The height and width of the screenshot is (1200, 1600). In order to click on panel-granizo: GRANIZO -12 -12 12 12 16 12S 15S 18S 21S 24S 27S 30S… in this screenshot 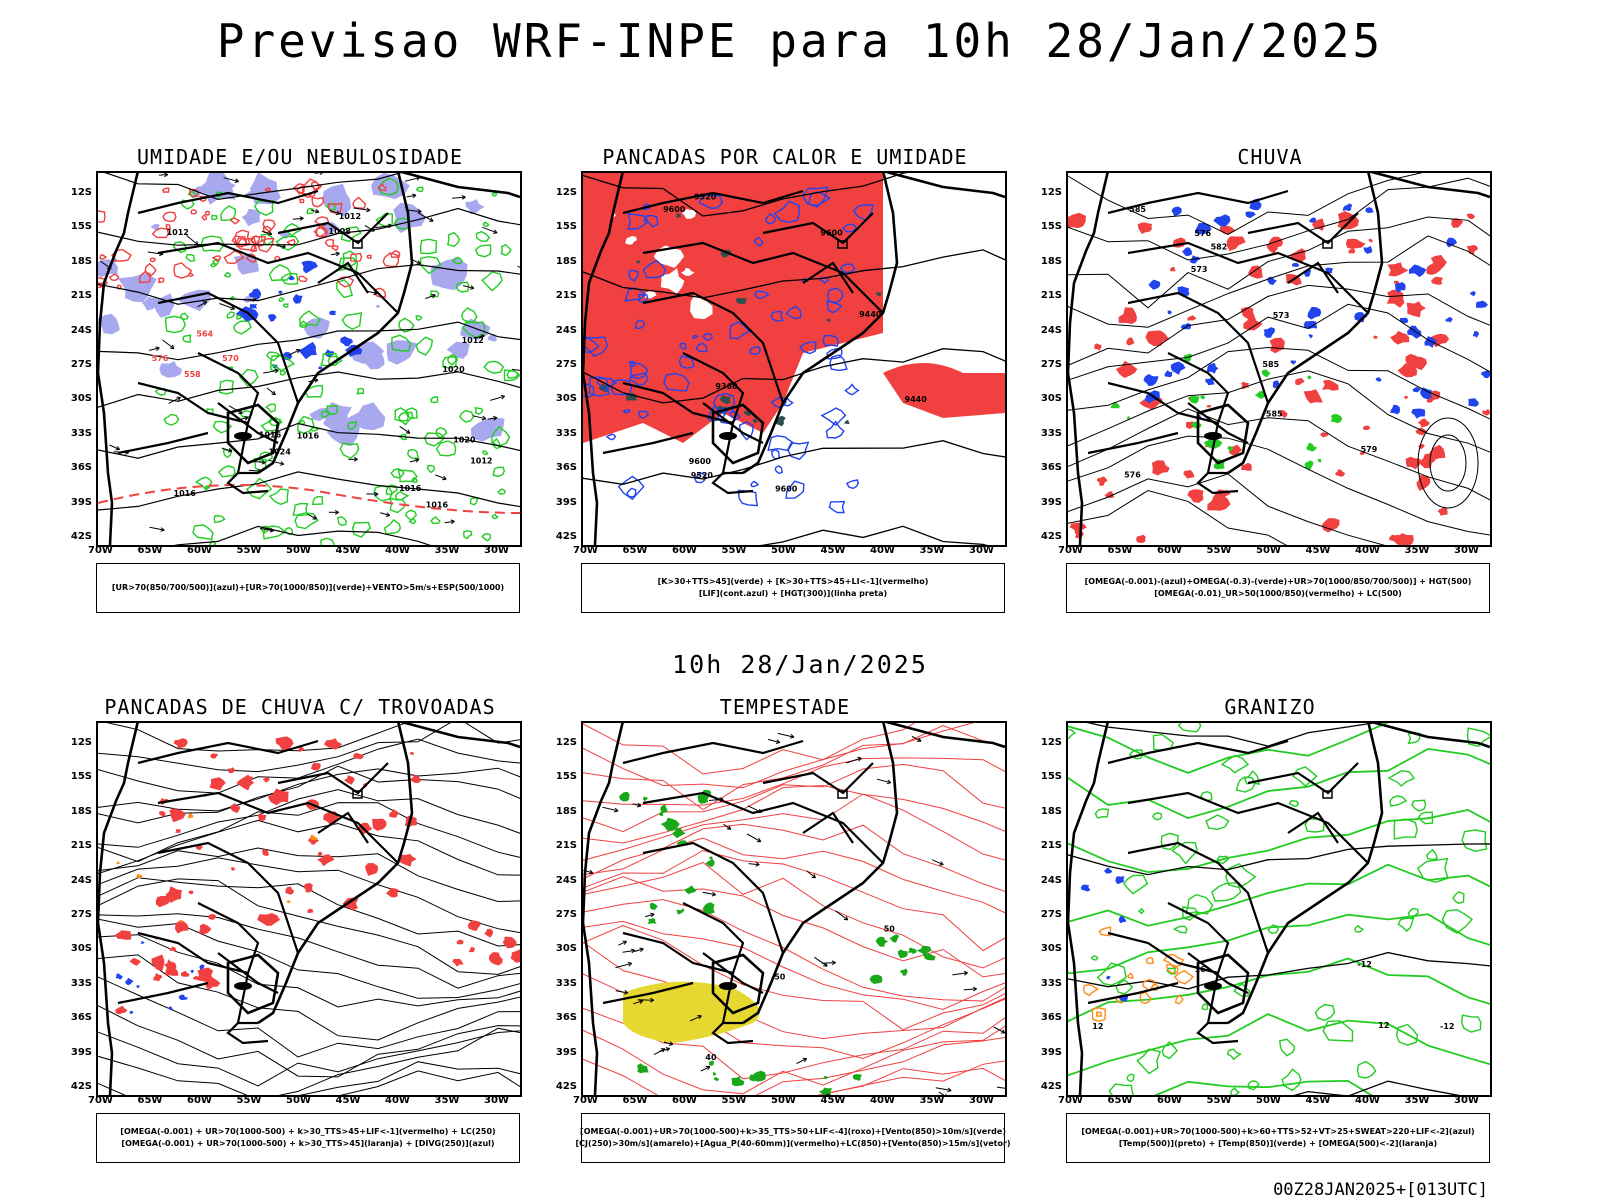, I will do `click(1270, 935)`.